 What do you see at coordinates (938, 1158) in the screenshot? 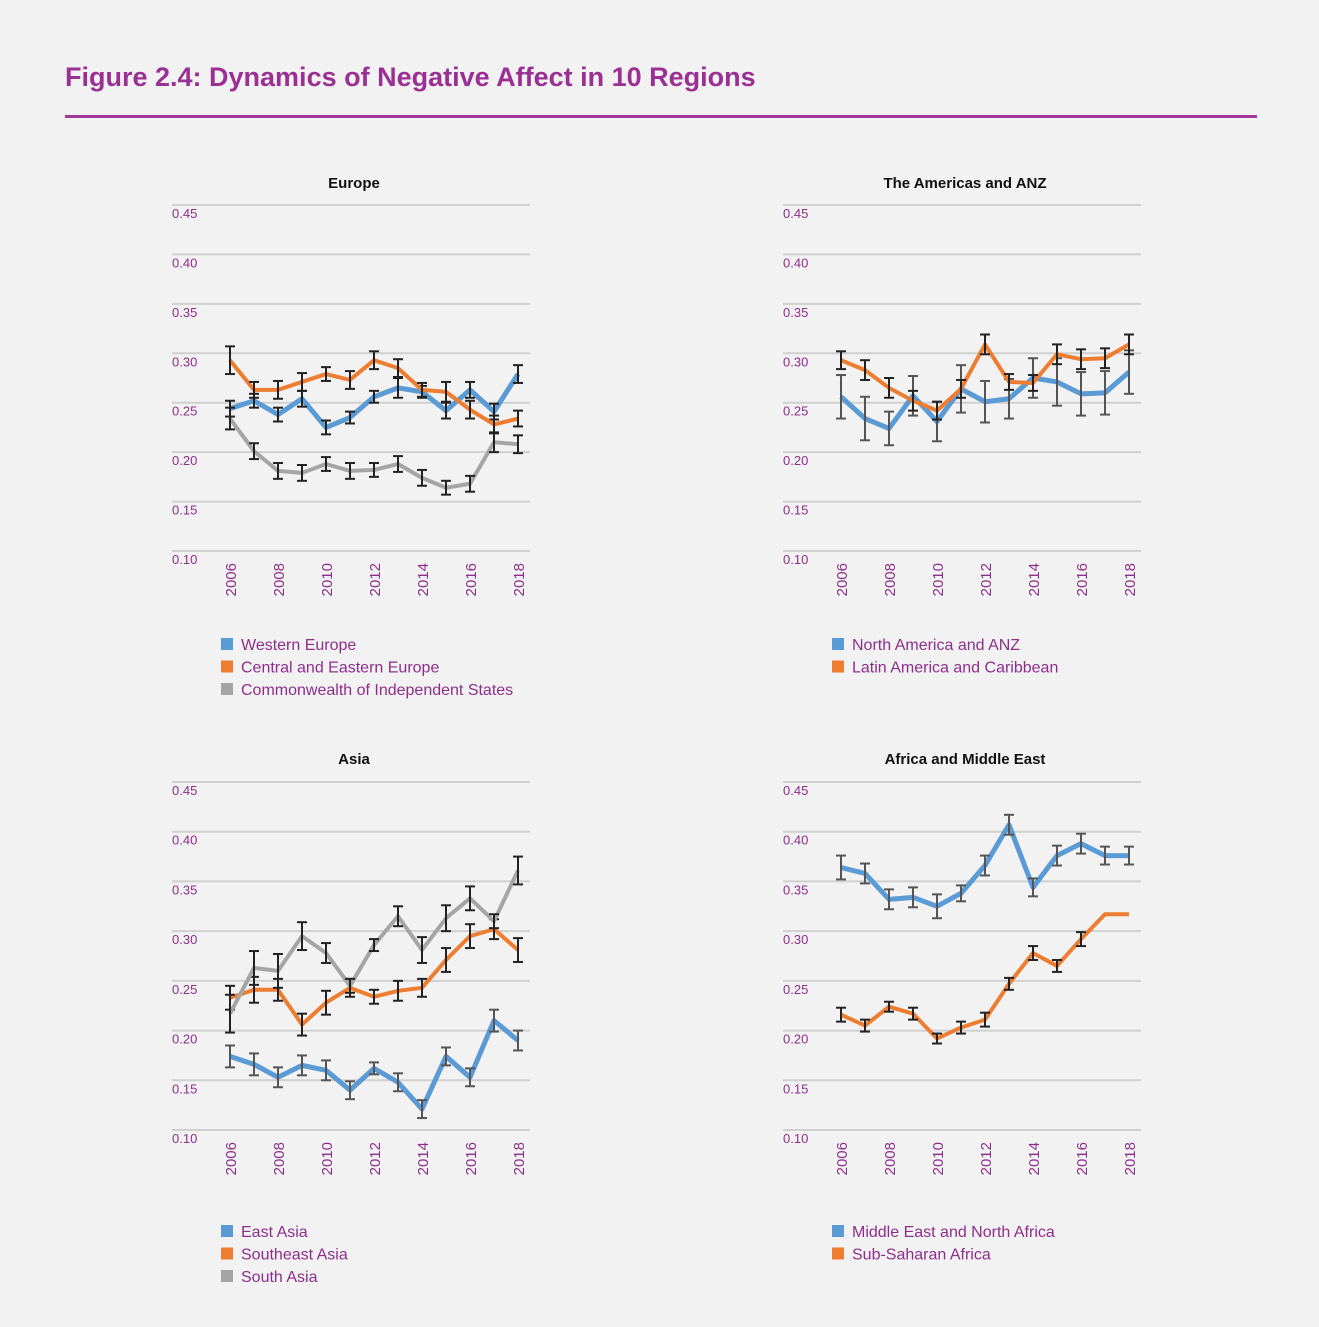
I see `x-tick-label: 2010` at bounding box center [938, 1158].